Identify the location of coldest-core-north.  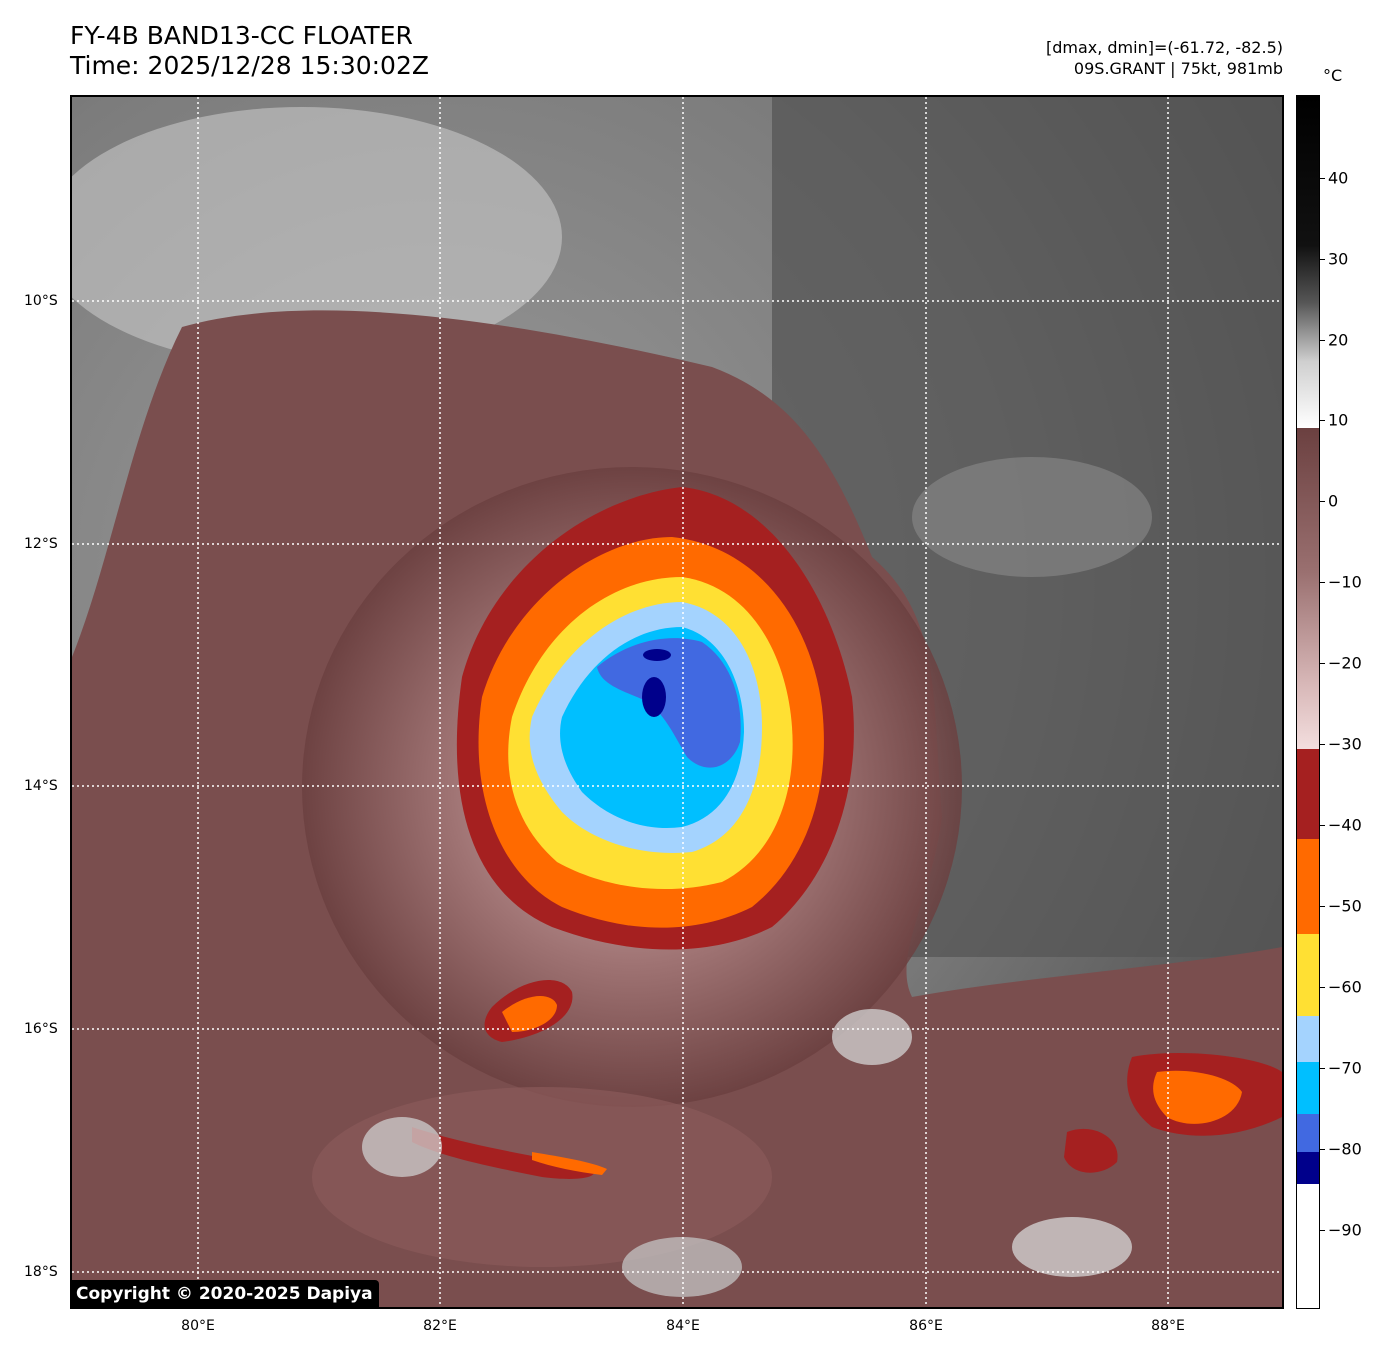
(657, 655).